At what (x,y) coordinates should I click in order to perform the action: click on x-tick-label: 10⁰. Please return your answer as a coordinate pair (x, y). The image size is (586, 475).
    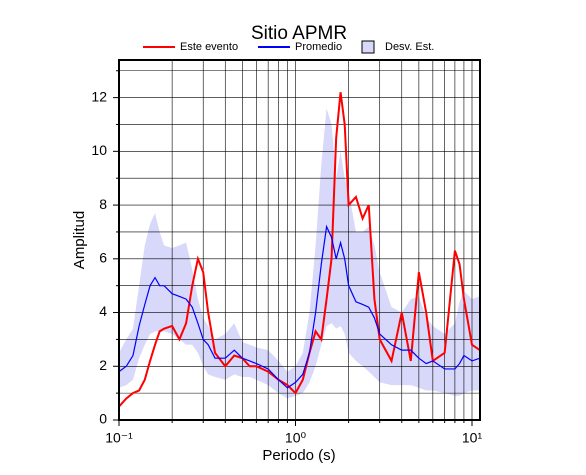
    Looking at the image, I should click on (296, 438).